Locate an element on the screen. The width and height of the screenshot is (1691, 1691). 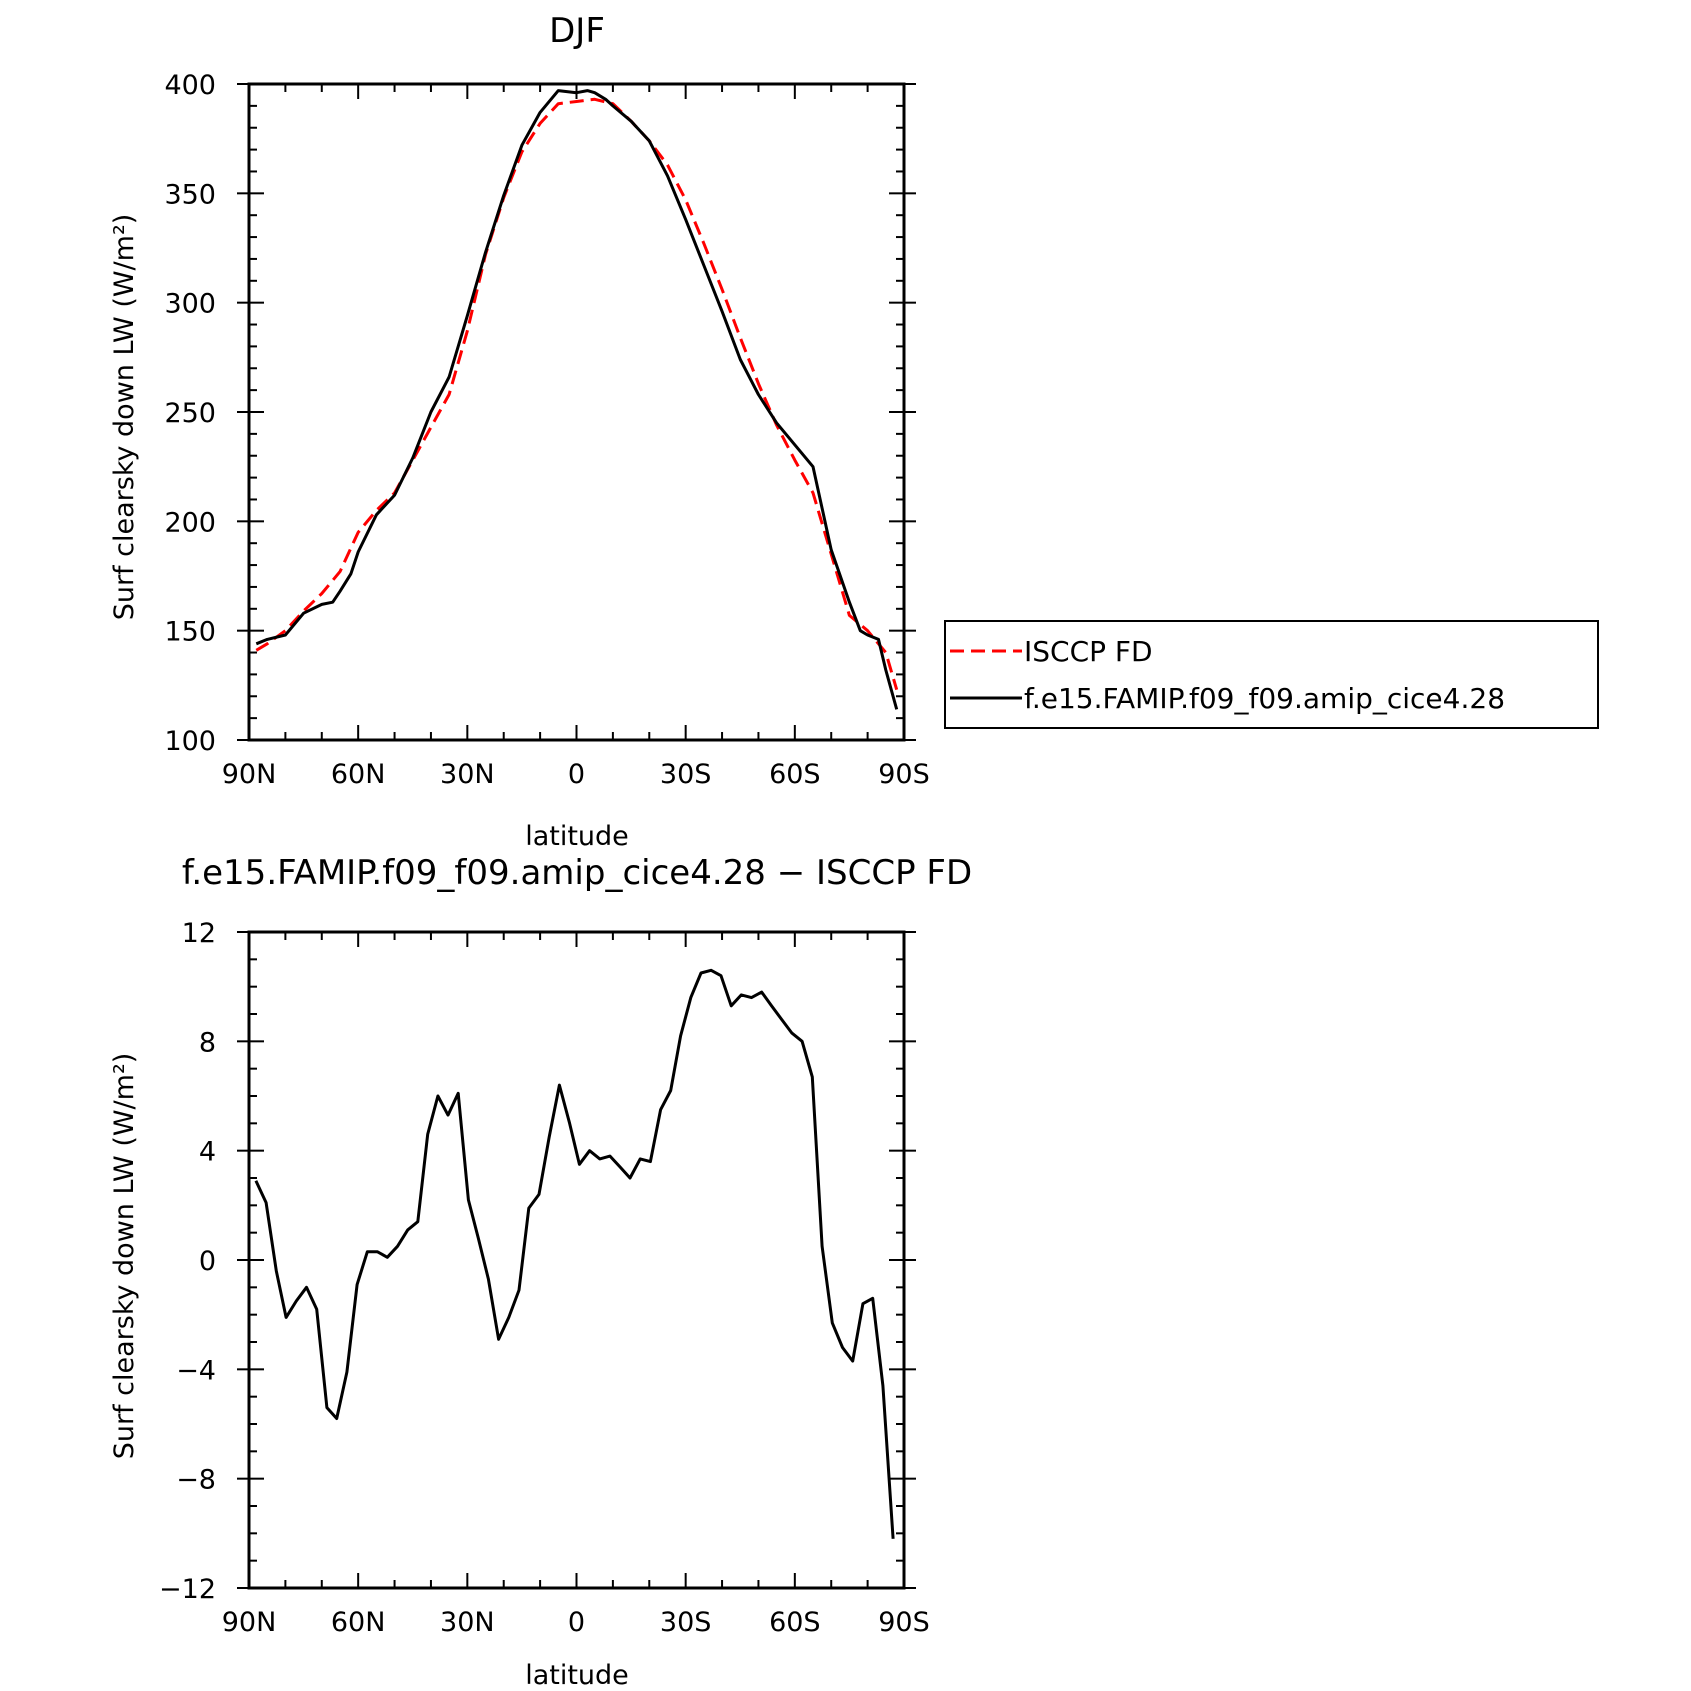
top-panel-ylabel: Surf clearsky down LW (W/m²) is located at coordinates (124, 417).